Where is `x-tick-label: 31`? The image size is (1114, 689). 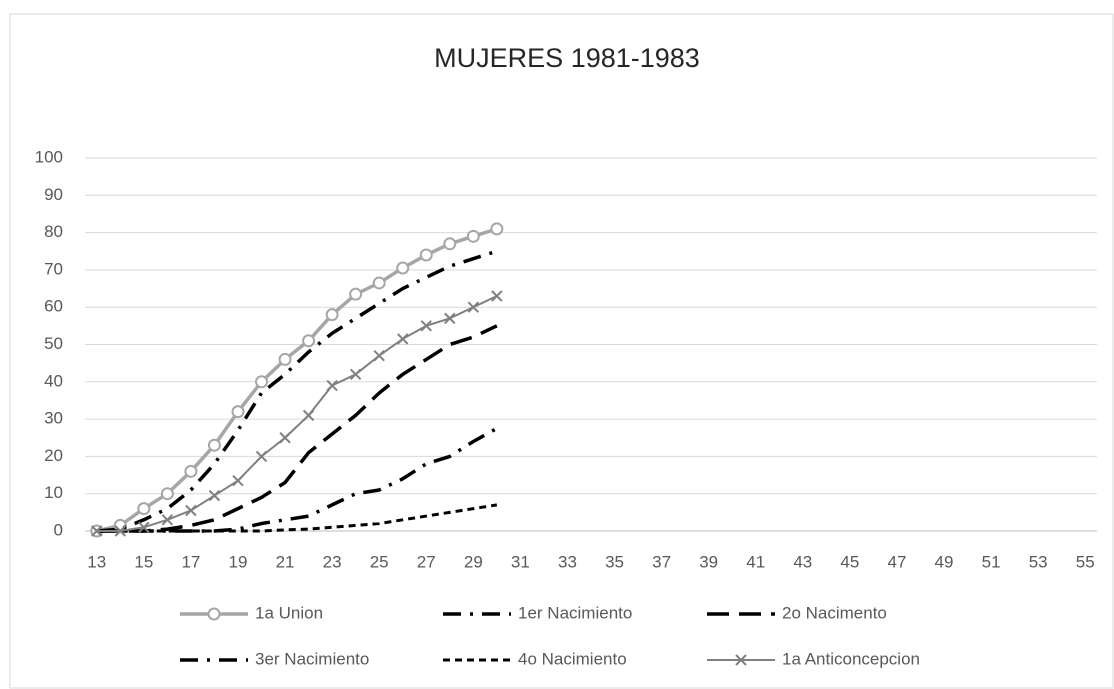 x-tick-label: 31 is located at coordinates (520, 561).